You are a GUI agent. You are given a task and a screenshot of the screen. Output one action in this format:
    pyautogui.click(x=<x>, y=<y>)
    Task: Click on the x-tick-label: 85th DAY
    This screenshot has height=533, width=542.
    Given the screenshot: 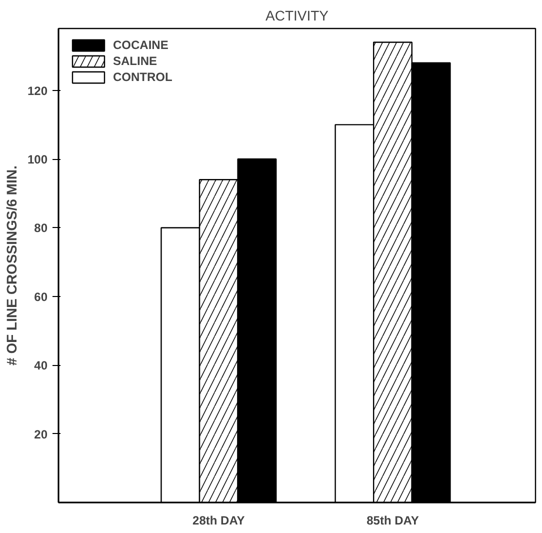 What is the action you would take?
    pyautogui.click(x=392, y=521)
    